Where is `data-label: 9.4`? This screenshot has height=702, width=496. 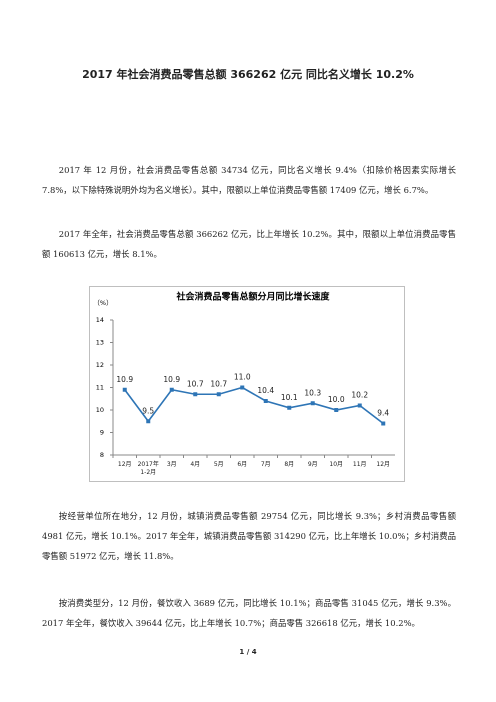
data-label: 9.4 is located at coordinates (383, 413).